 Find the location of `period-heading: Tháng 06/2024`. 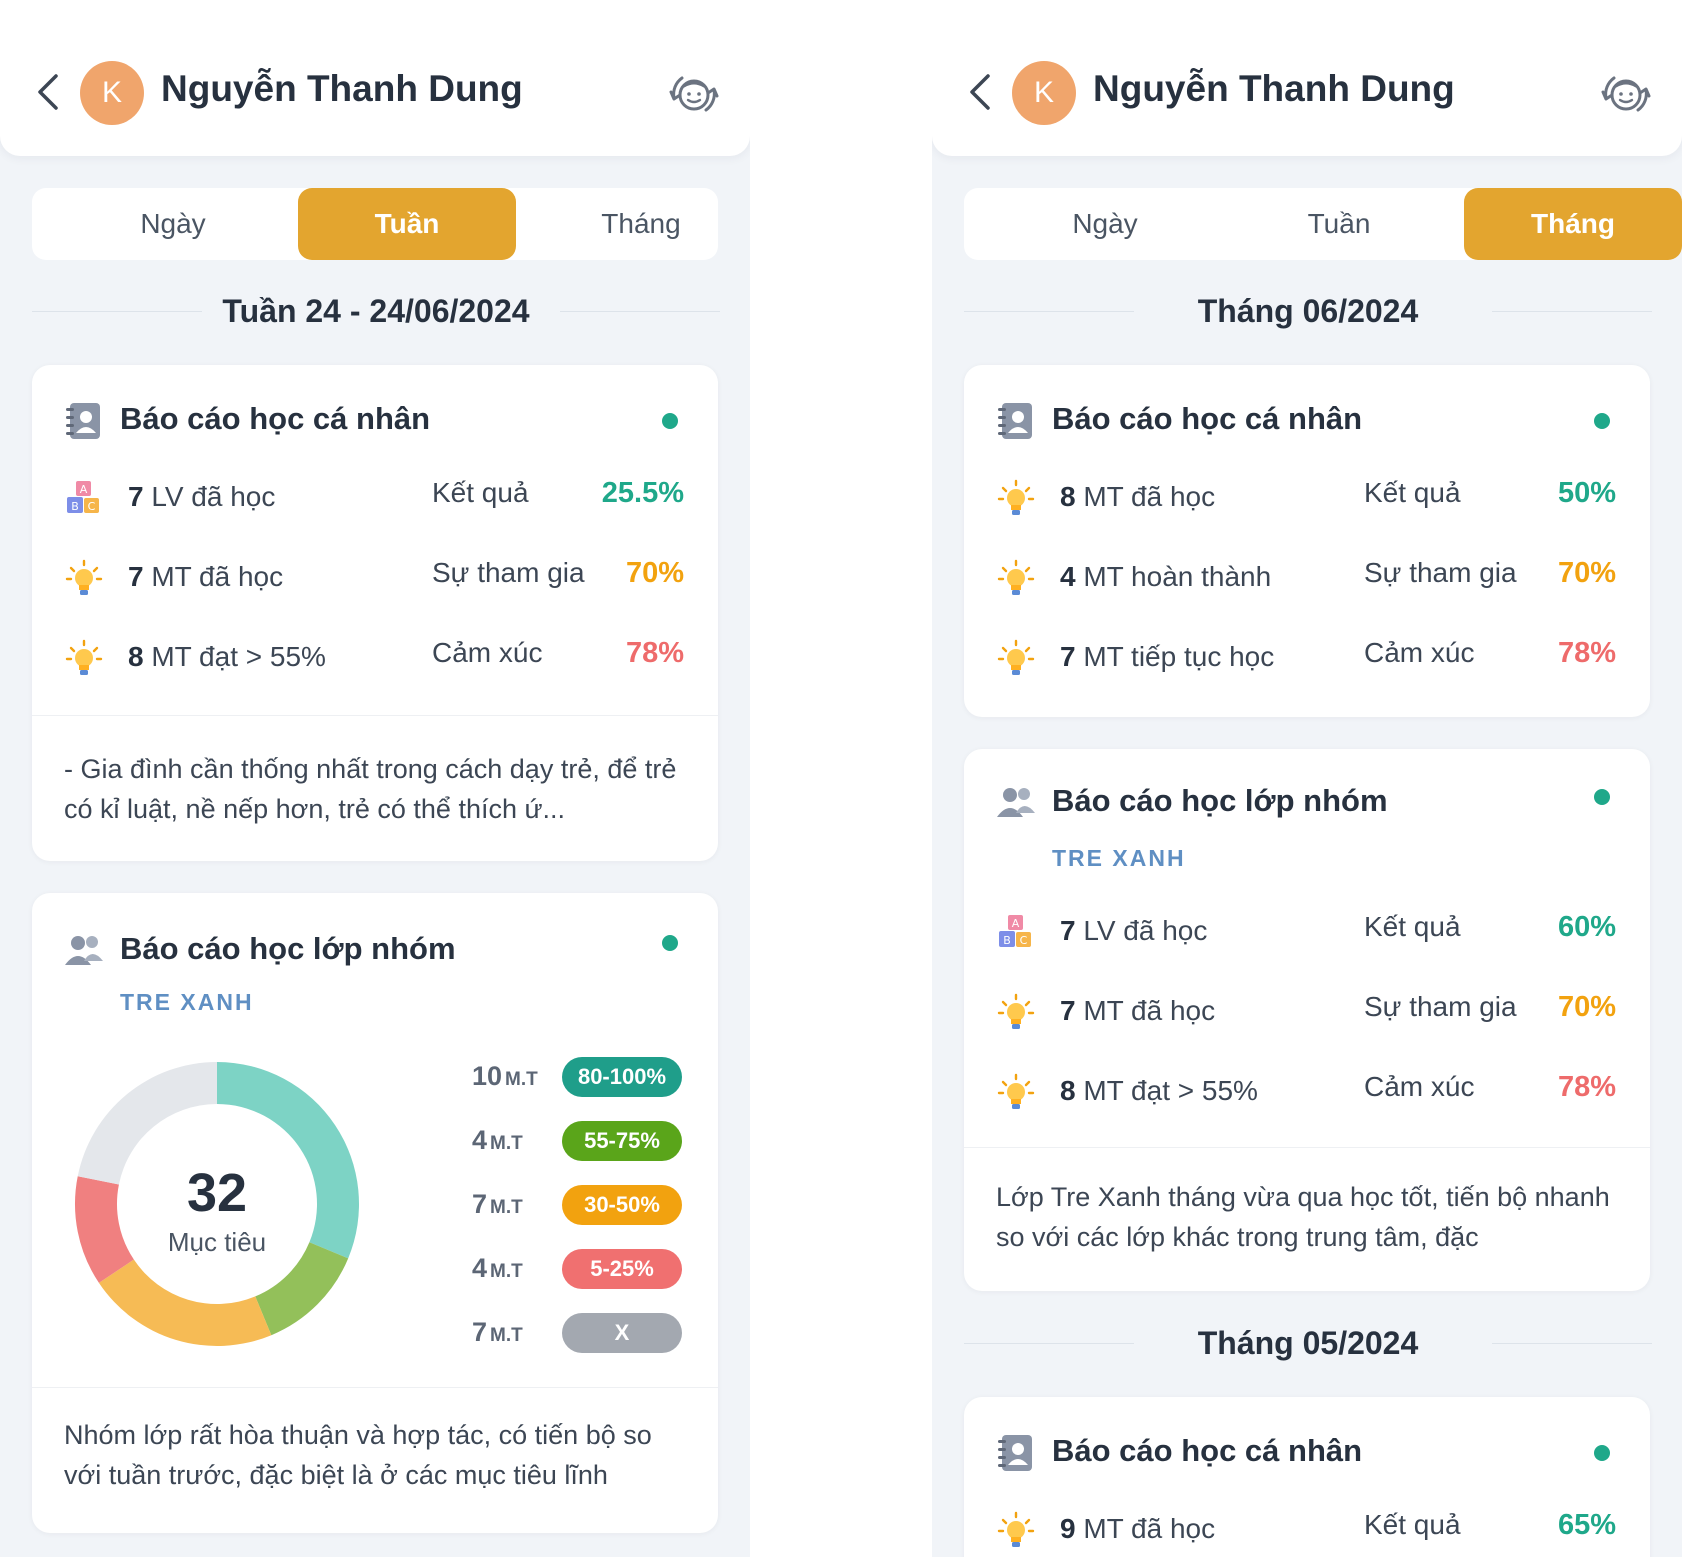

period-heading: Tháng 06/2024 is located at coordinates (1308, 311).